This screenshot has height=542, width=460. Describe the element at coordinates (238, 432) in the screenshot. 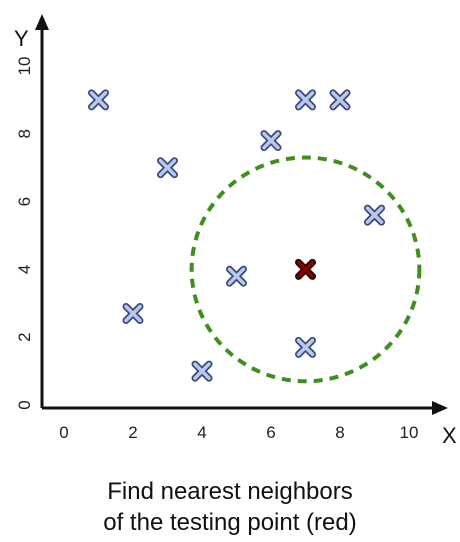

I see `x-tick-labels: 0 2 4 6 8 10` at that location.